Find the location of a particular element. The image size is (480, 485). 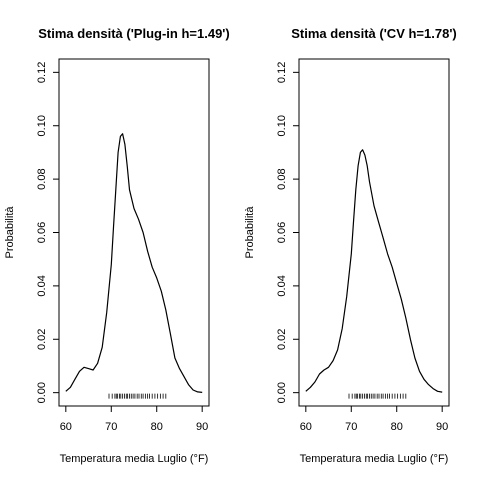

chart-title: Stima densità ('Plug-in h=1.49') is located at coordinates (133, 33).